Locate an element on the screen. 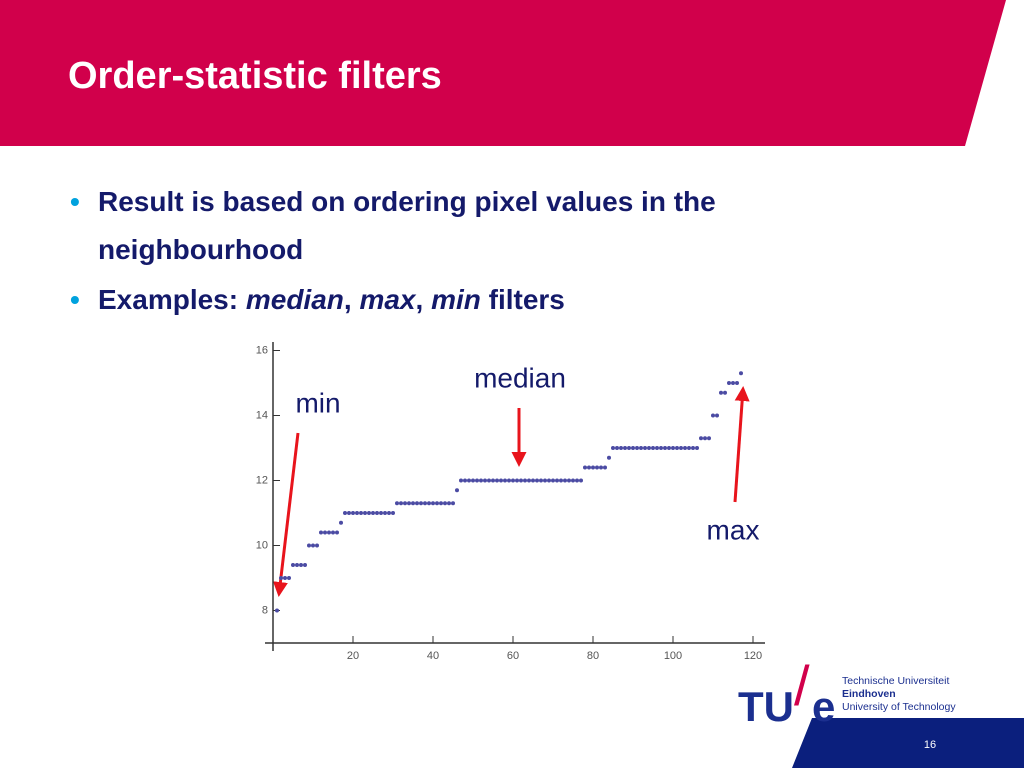 This screenshot has width=1024, height=768. bullet-text: Examples: median, max, min filters is located at coordinates (484, 300).